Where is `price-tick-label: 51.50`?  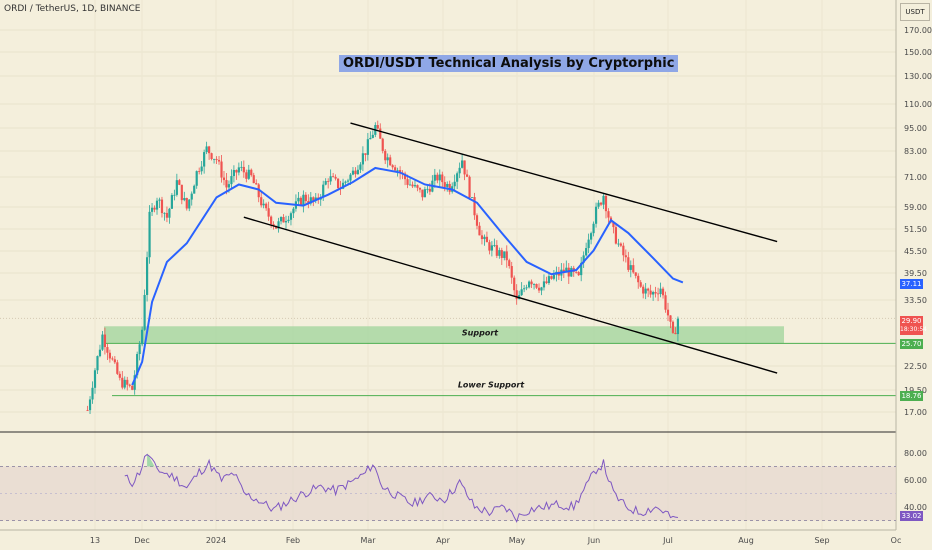
price-tick-label: 51.50 is located at coordinates (915, 229).